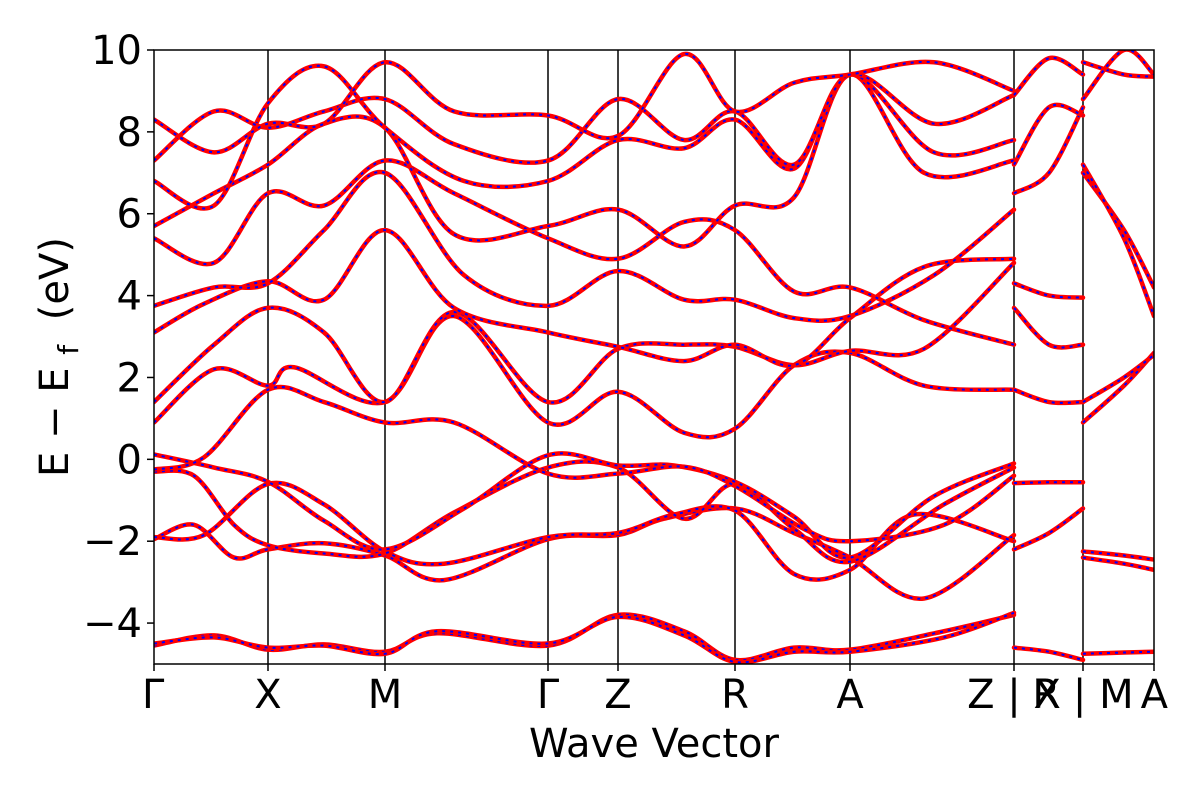 The height and width of the screenshot is (800, 1200). What do you see at coordinates (129, 297) in the screenshot?
I see `y-tick-label: 4` at bounding box center [129, 297].